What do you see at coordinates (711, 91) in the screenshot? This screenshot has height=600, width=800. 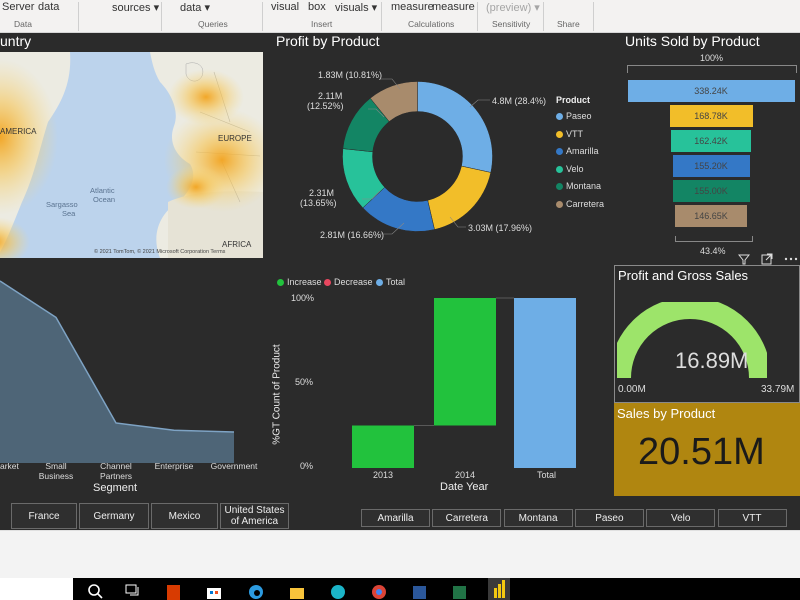 I see `funnel-bar-paseo: 338.24K` at bounding box center [711, 91].